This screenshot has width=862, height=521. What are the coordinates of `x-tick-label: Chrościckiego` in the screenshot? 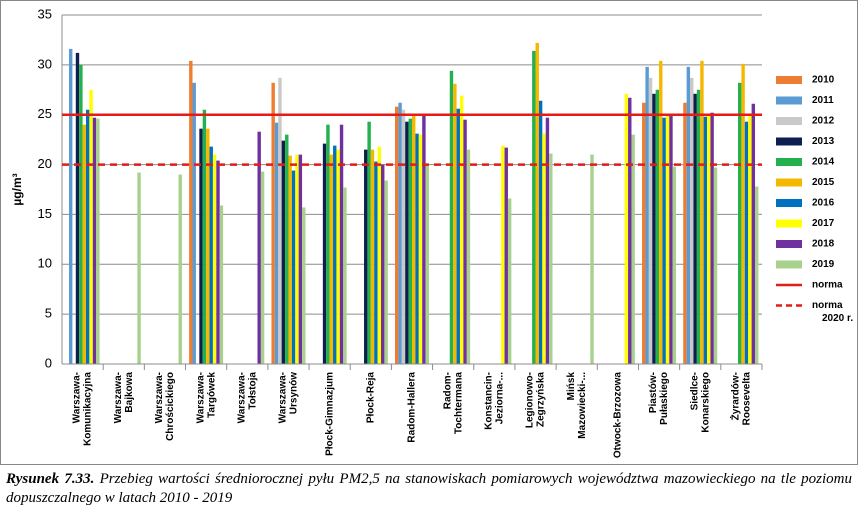 It's located at (170, 406).